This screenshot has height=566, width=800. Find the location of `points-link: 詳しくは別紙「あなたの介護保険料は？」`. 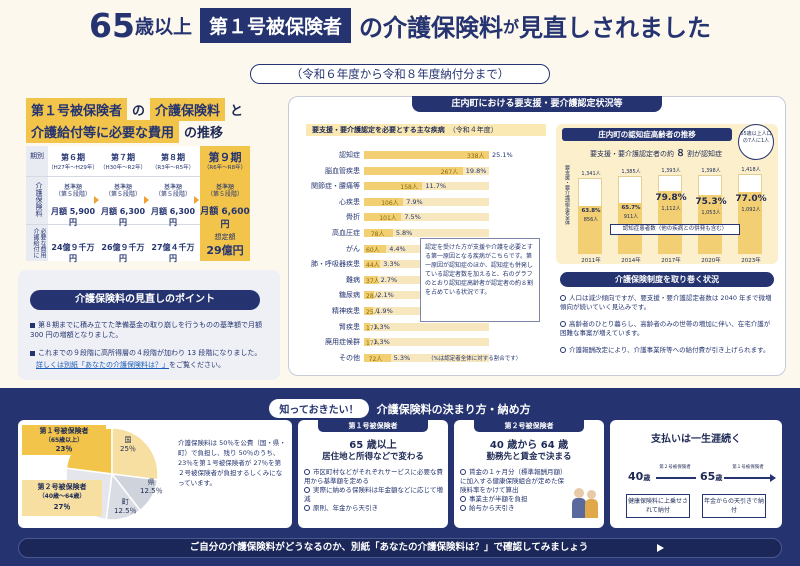

points-link: 詳しくは別紙「あなたの介護保険料は？」 is located at coordinates (102, 365).